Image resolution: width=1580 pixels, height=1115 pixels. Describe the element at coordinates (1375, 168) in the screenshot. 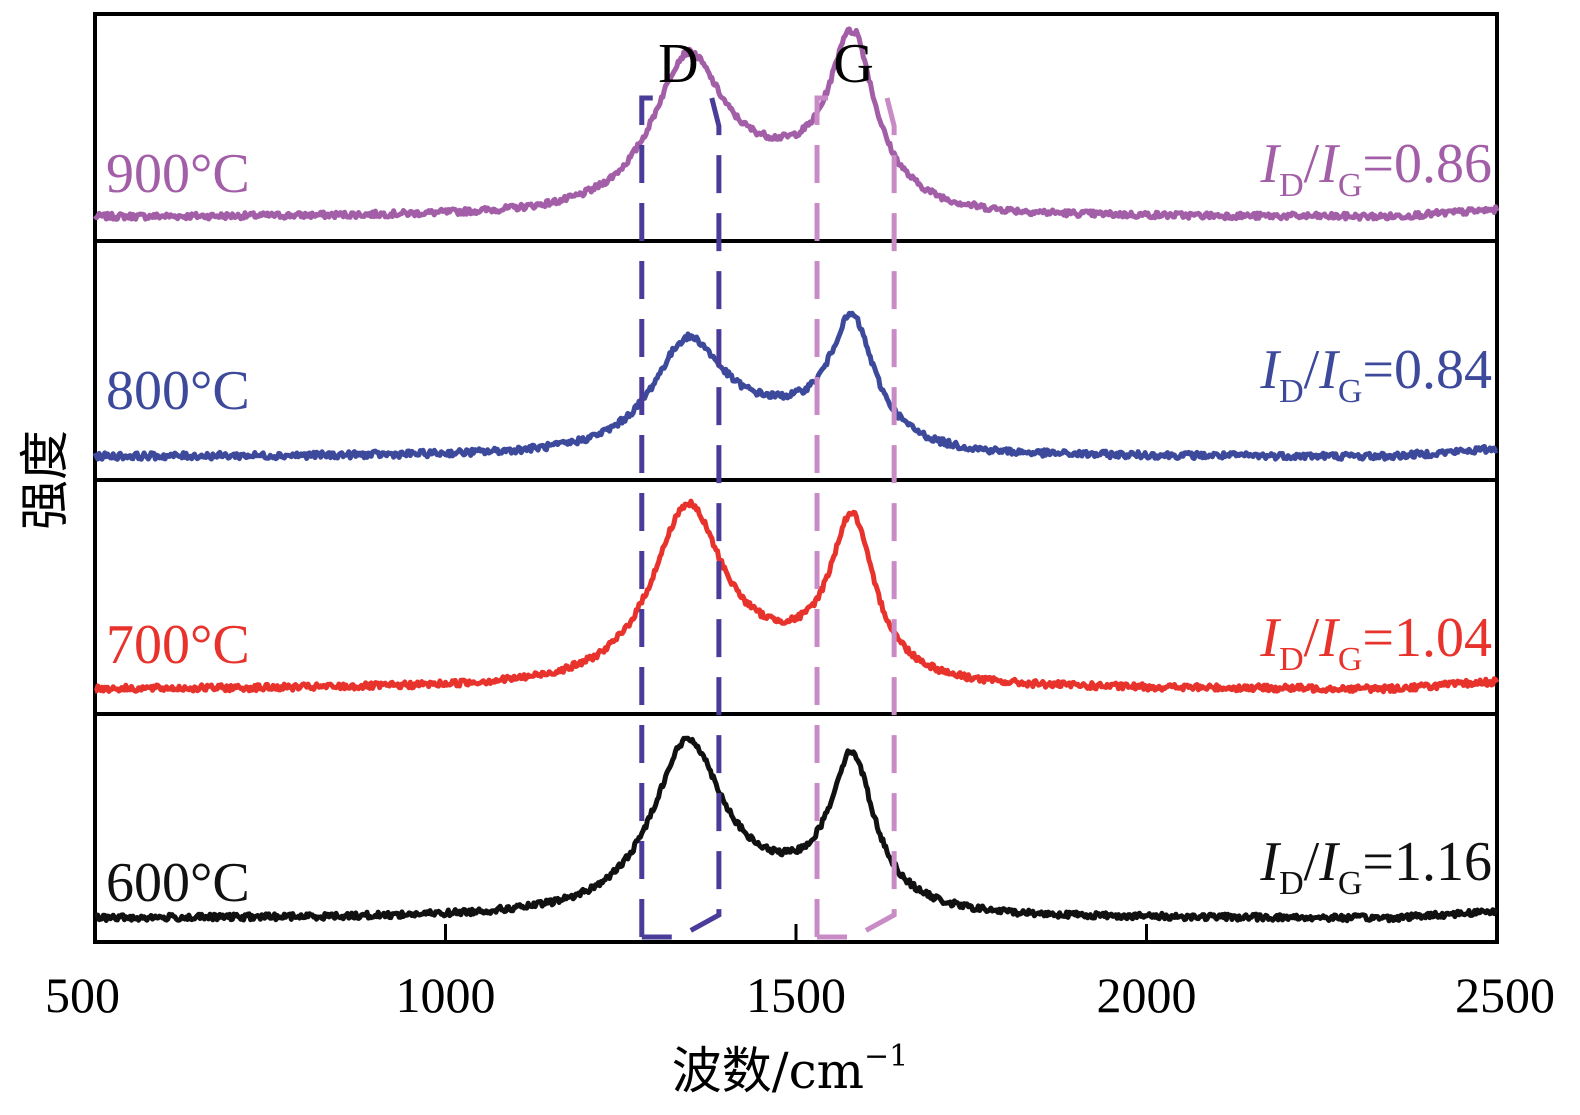

I see `ratio-label-1: ID/IG=0.86` at that location.